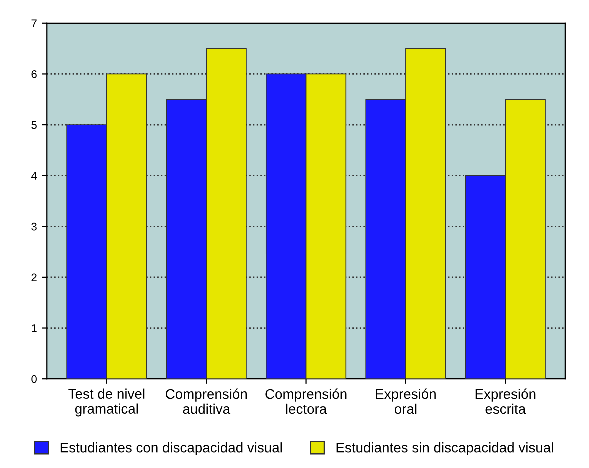  What do you see at coordinates (34, 379) in the screenshot?
I see `y-tick-label: 0` at bounding box center [34, 379].